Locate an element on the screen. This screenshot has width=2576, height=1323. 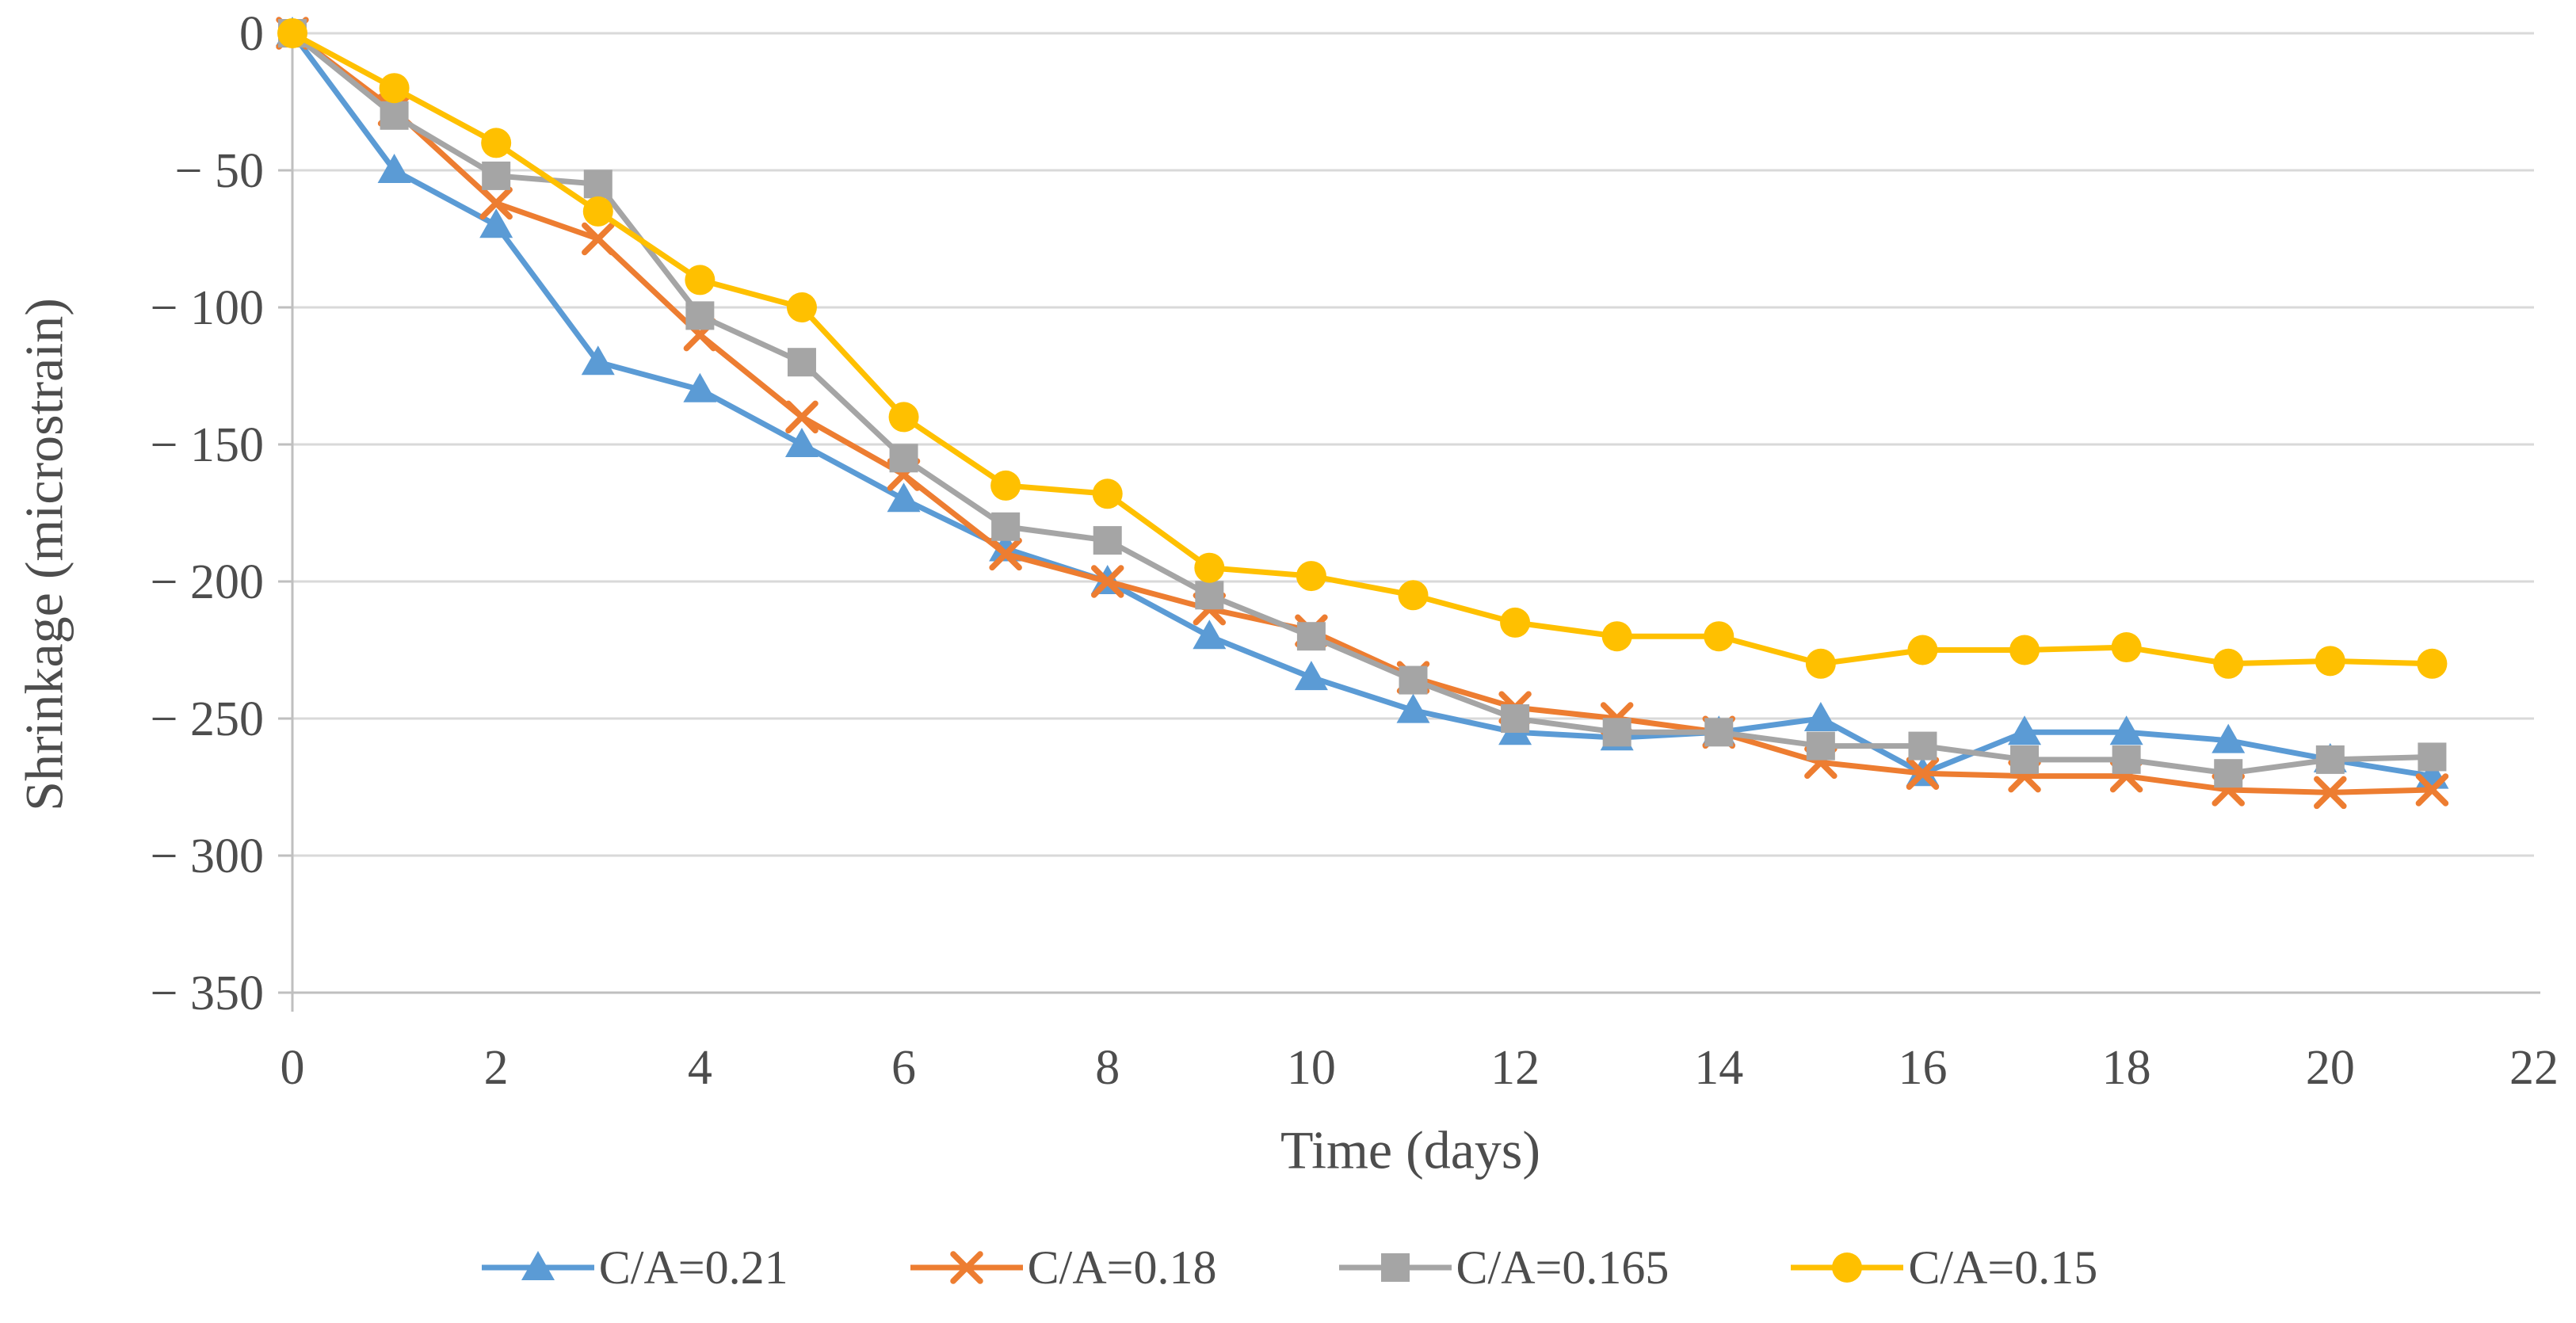
legend-item-C/A=0.15: C/A=0.15 is located at coordinates (1942, 1267).